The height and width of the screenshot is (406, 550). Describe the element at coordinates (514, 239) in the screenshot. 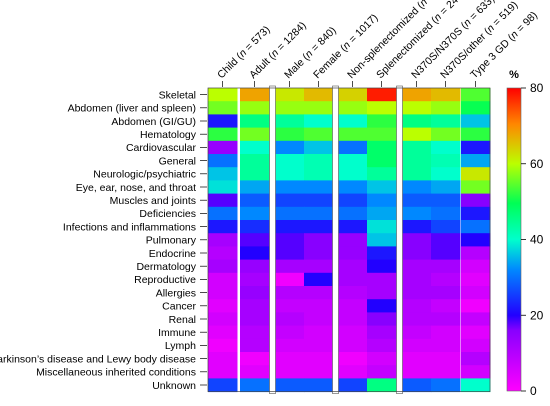

I see `colorbar-gradient` at that location.